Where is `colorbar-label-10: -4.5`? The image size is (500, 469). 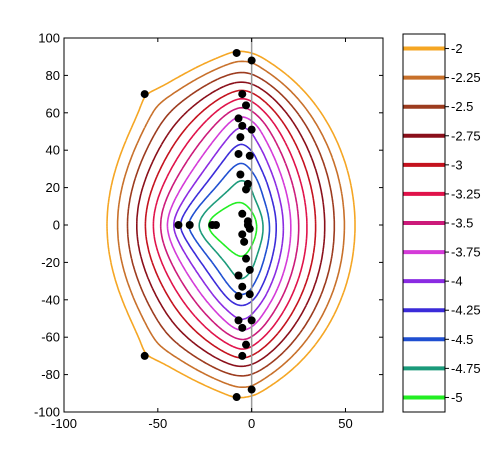 colorbar-label-10: -4.5 is located at coordinates (462, 339).